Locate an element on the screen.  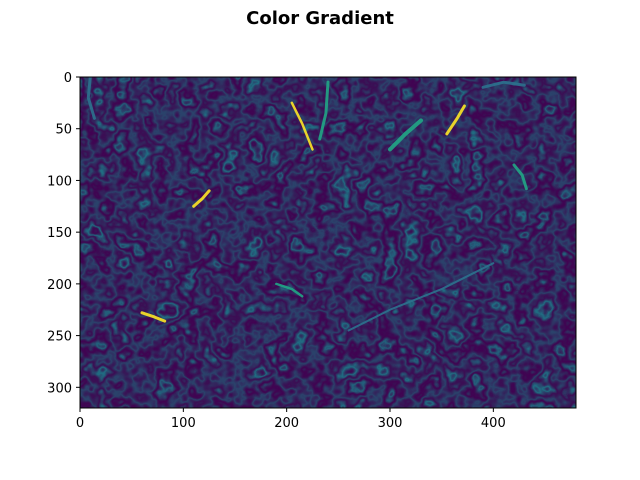
y-tick-label: 300 is located at coordinates (59, 388).